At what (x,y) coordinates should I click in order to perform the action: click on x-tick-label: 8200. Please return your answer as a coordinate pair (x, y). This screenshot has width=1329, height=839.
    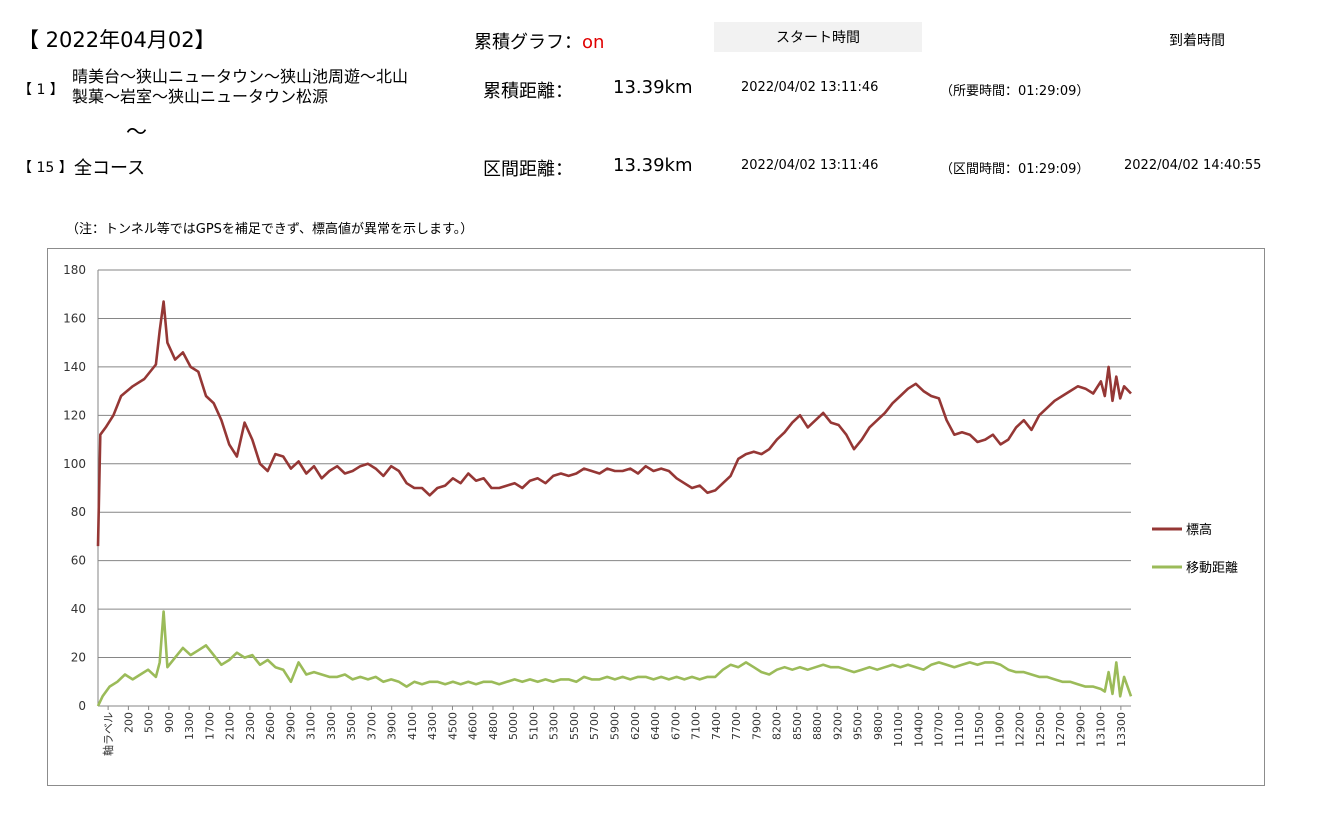
    Looking at the image, I should click on (777, 726).